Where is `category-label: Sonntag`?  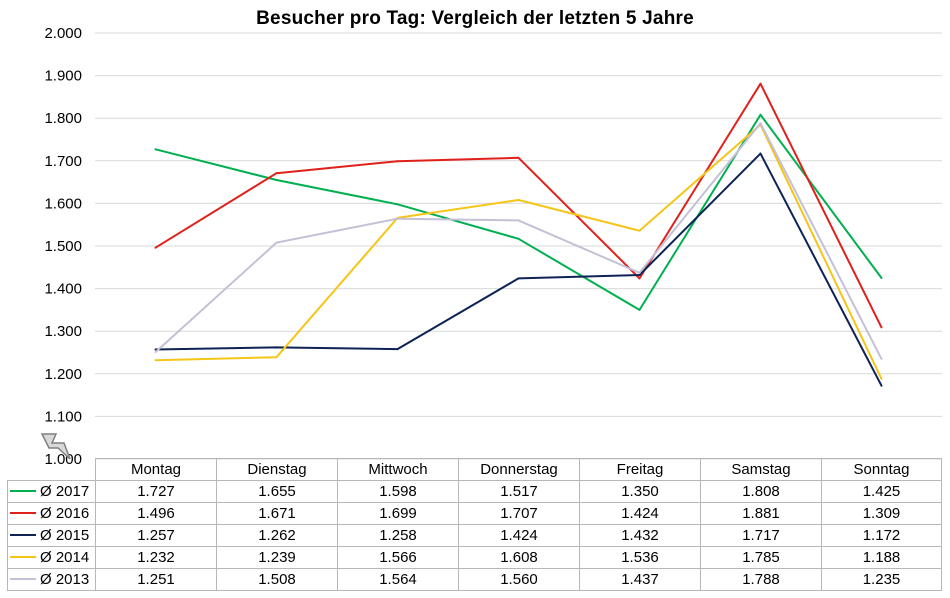 category-label: Sonntag is located at coordinates (881, 469).